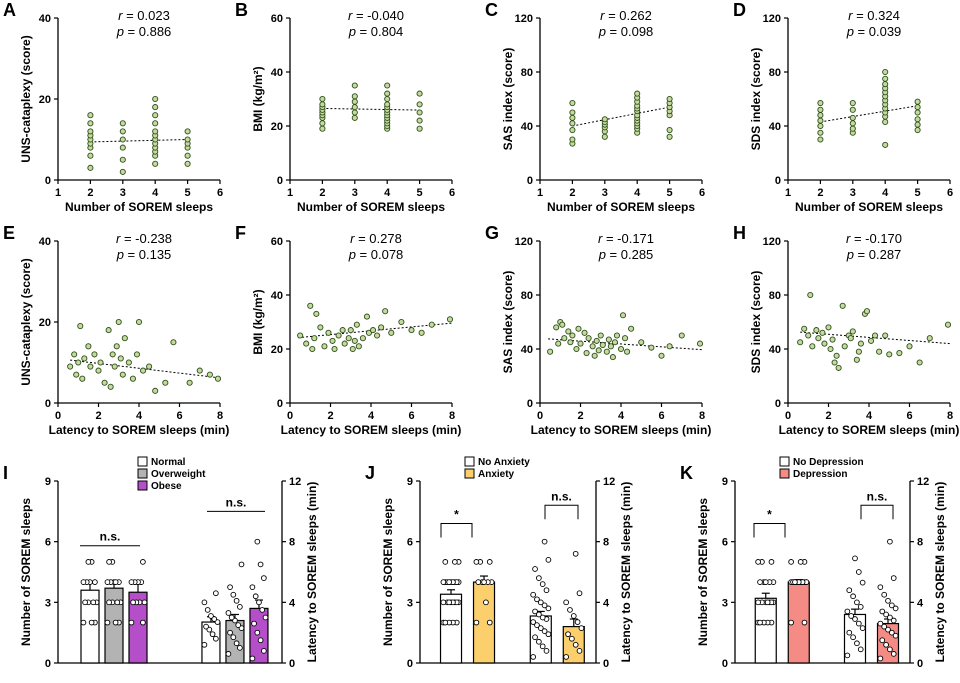  I want to click on panel-letter: H, so click(739, 233).